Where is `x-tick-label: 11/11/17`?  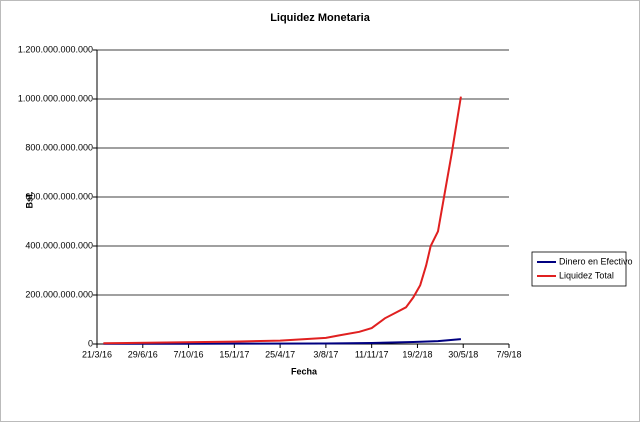
x-tick-label: 11/11/17 is located at coordinates (372, 354).